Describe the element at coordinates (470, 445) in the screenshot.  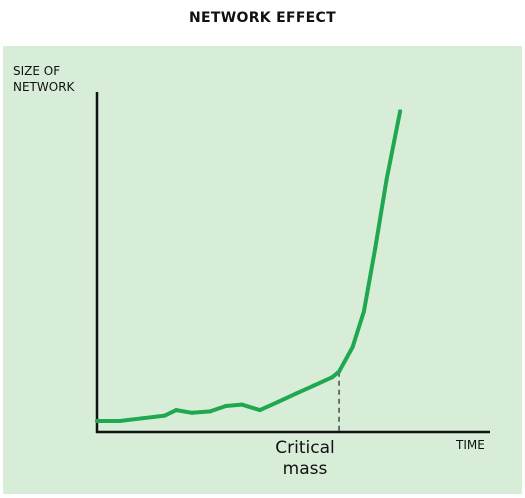
I see `x-axis-label: TIME` at that location.